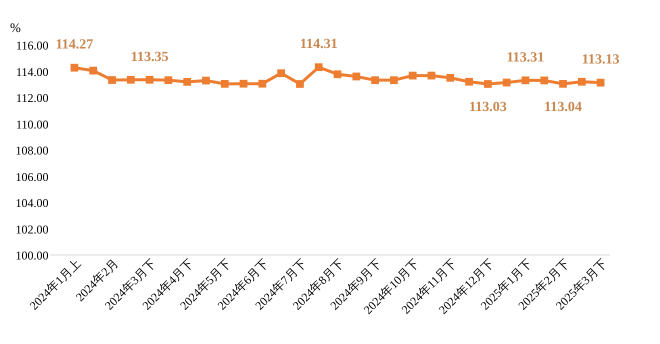  What do you see at coordinates (15, 27) in the screenshot?
I see `y-axis-title: %` at bounding box center [15, 27].